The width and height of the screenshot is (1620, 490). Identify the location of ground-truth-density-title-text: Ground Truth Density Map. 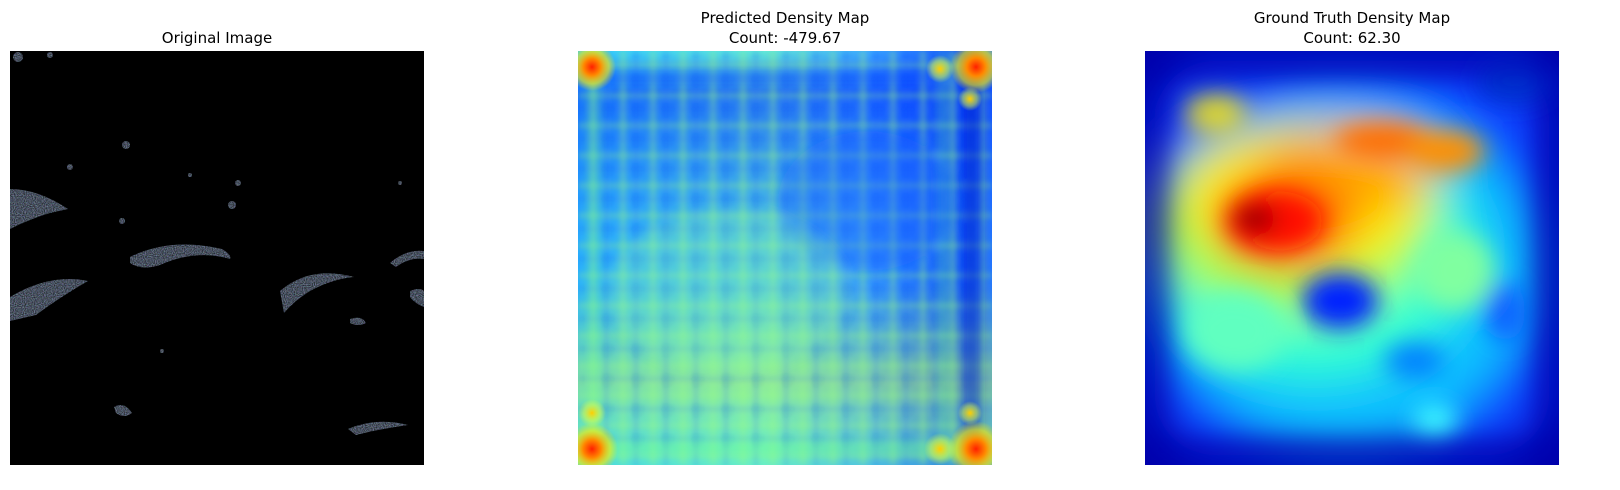
(1352, 18).